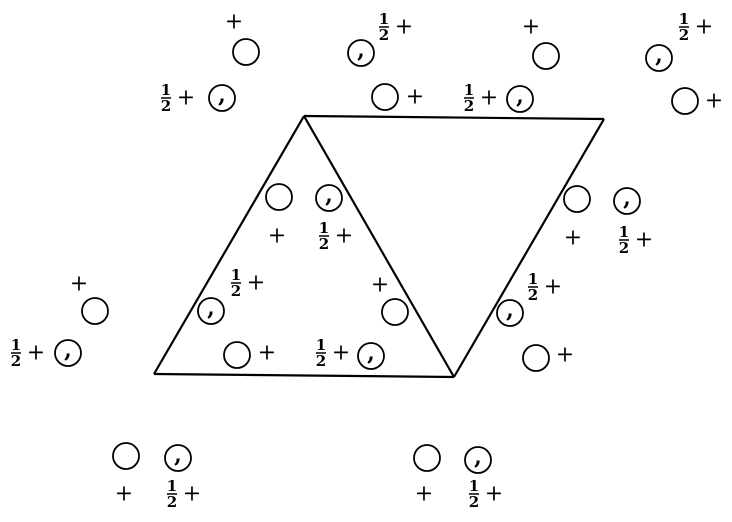 The width and height of the screenshot is (732, 522). What do you see at coordinates (529, 248) in the screenshot?
I see `cell-edge-right` at bounding box center [529, 248].